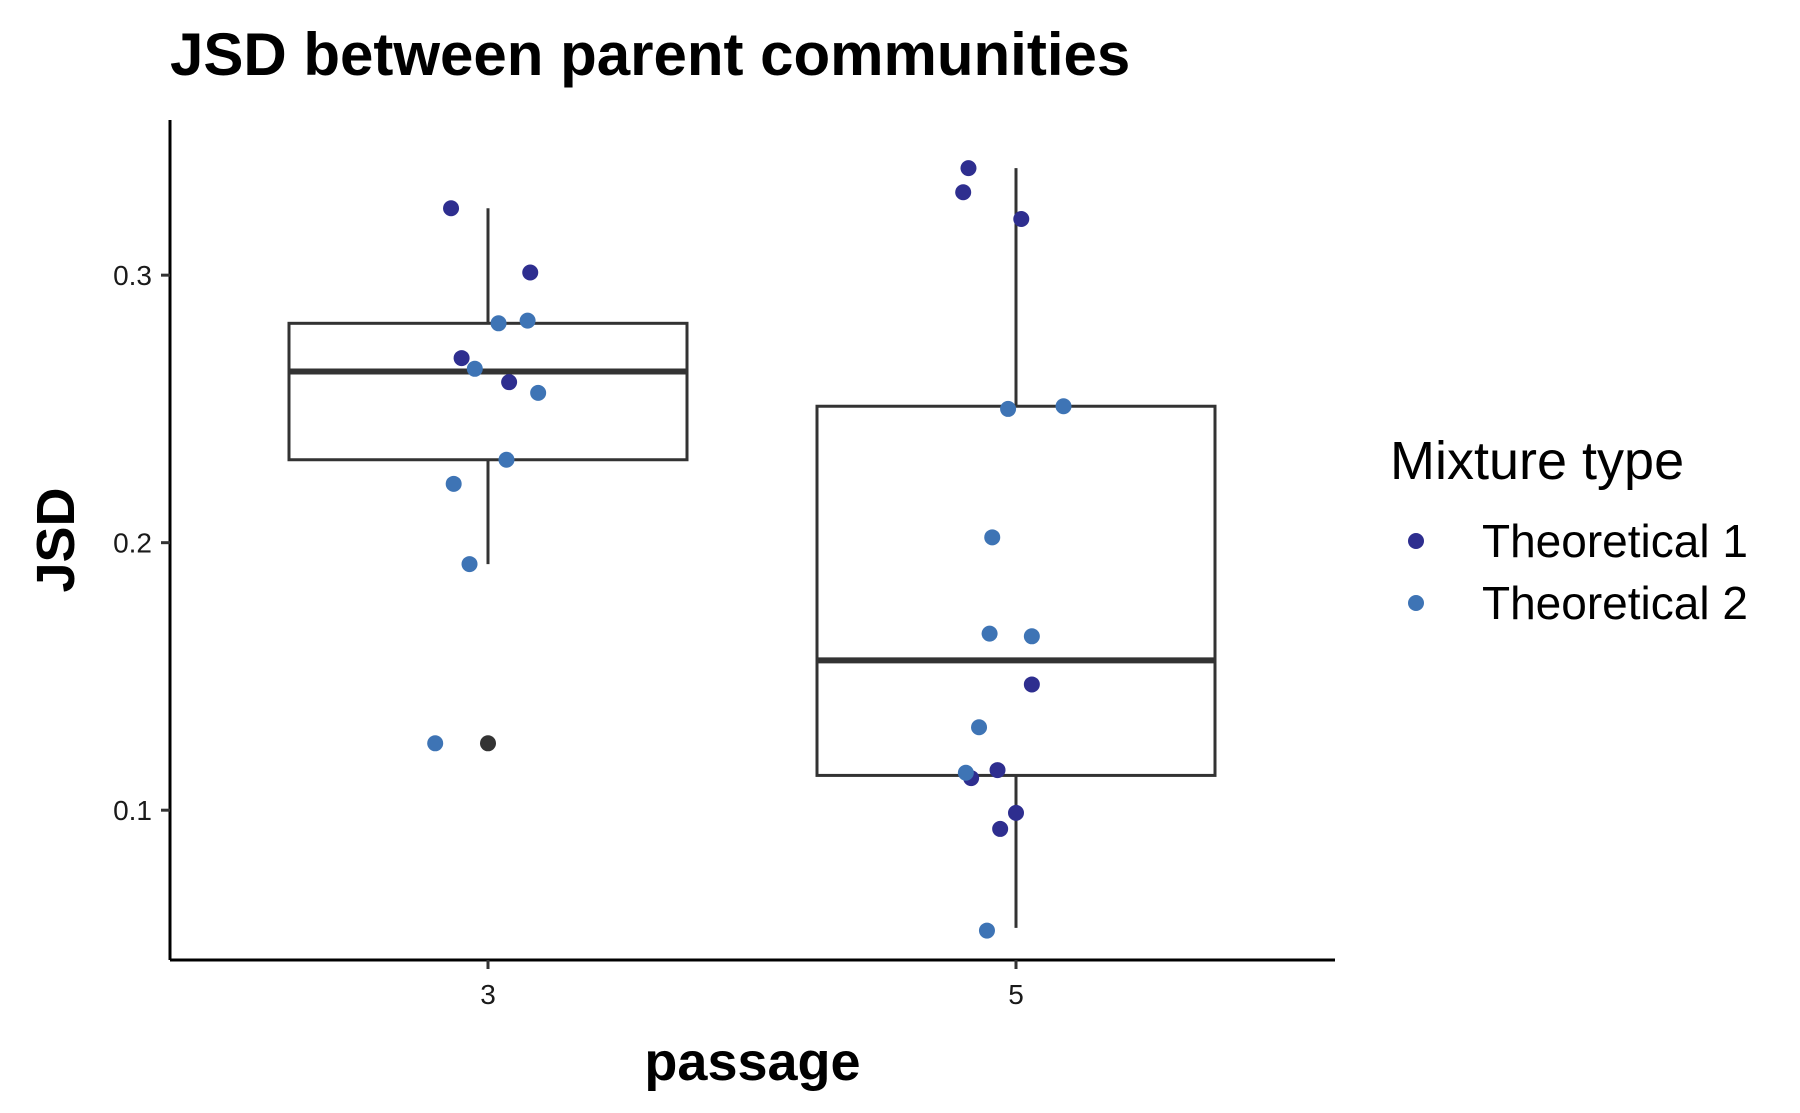  I want to click on legend-label: Theoretical 2, so click(1615, 603).